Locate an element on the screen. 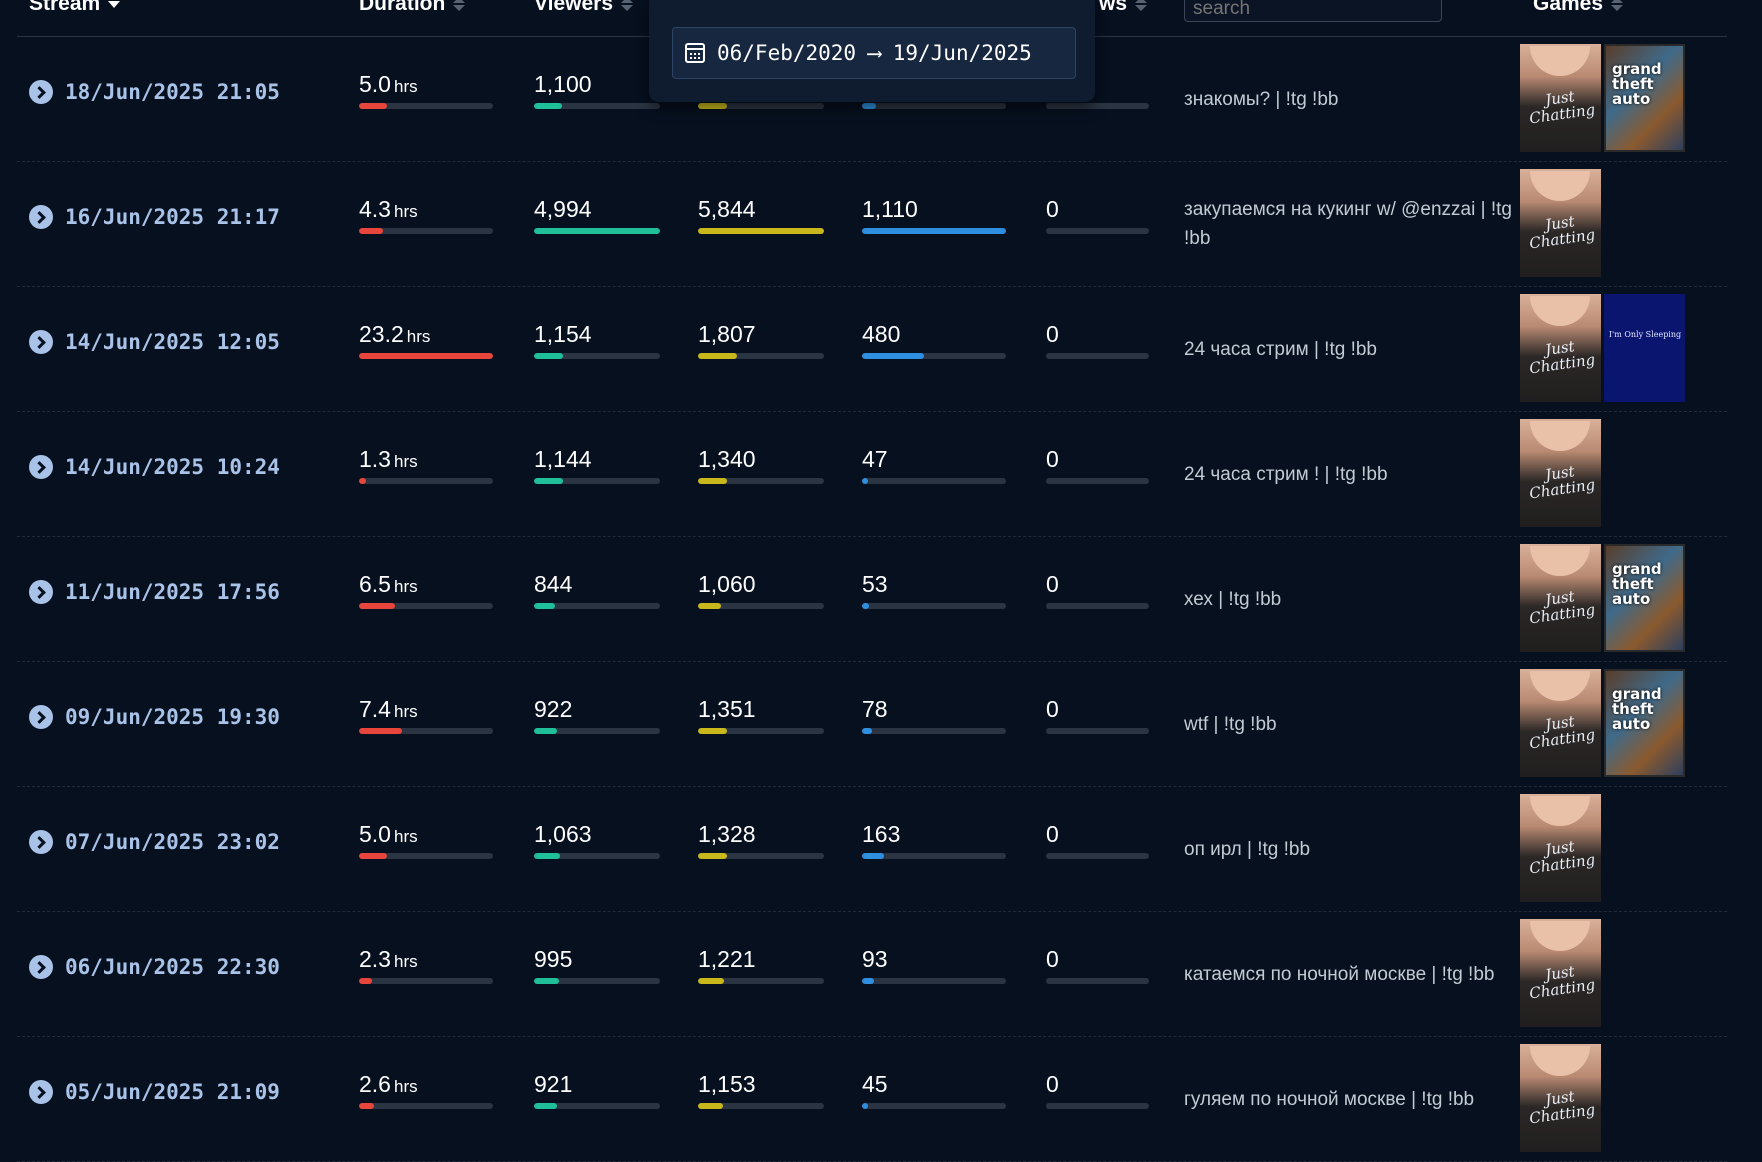 The height and width of the screenshot is (1162, 1762). stream-date: 14/Jun/2025 12:05 is located at coordinates (154, 342).